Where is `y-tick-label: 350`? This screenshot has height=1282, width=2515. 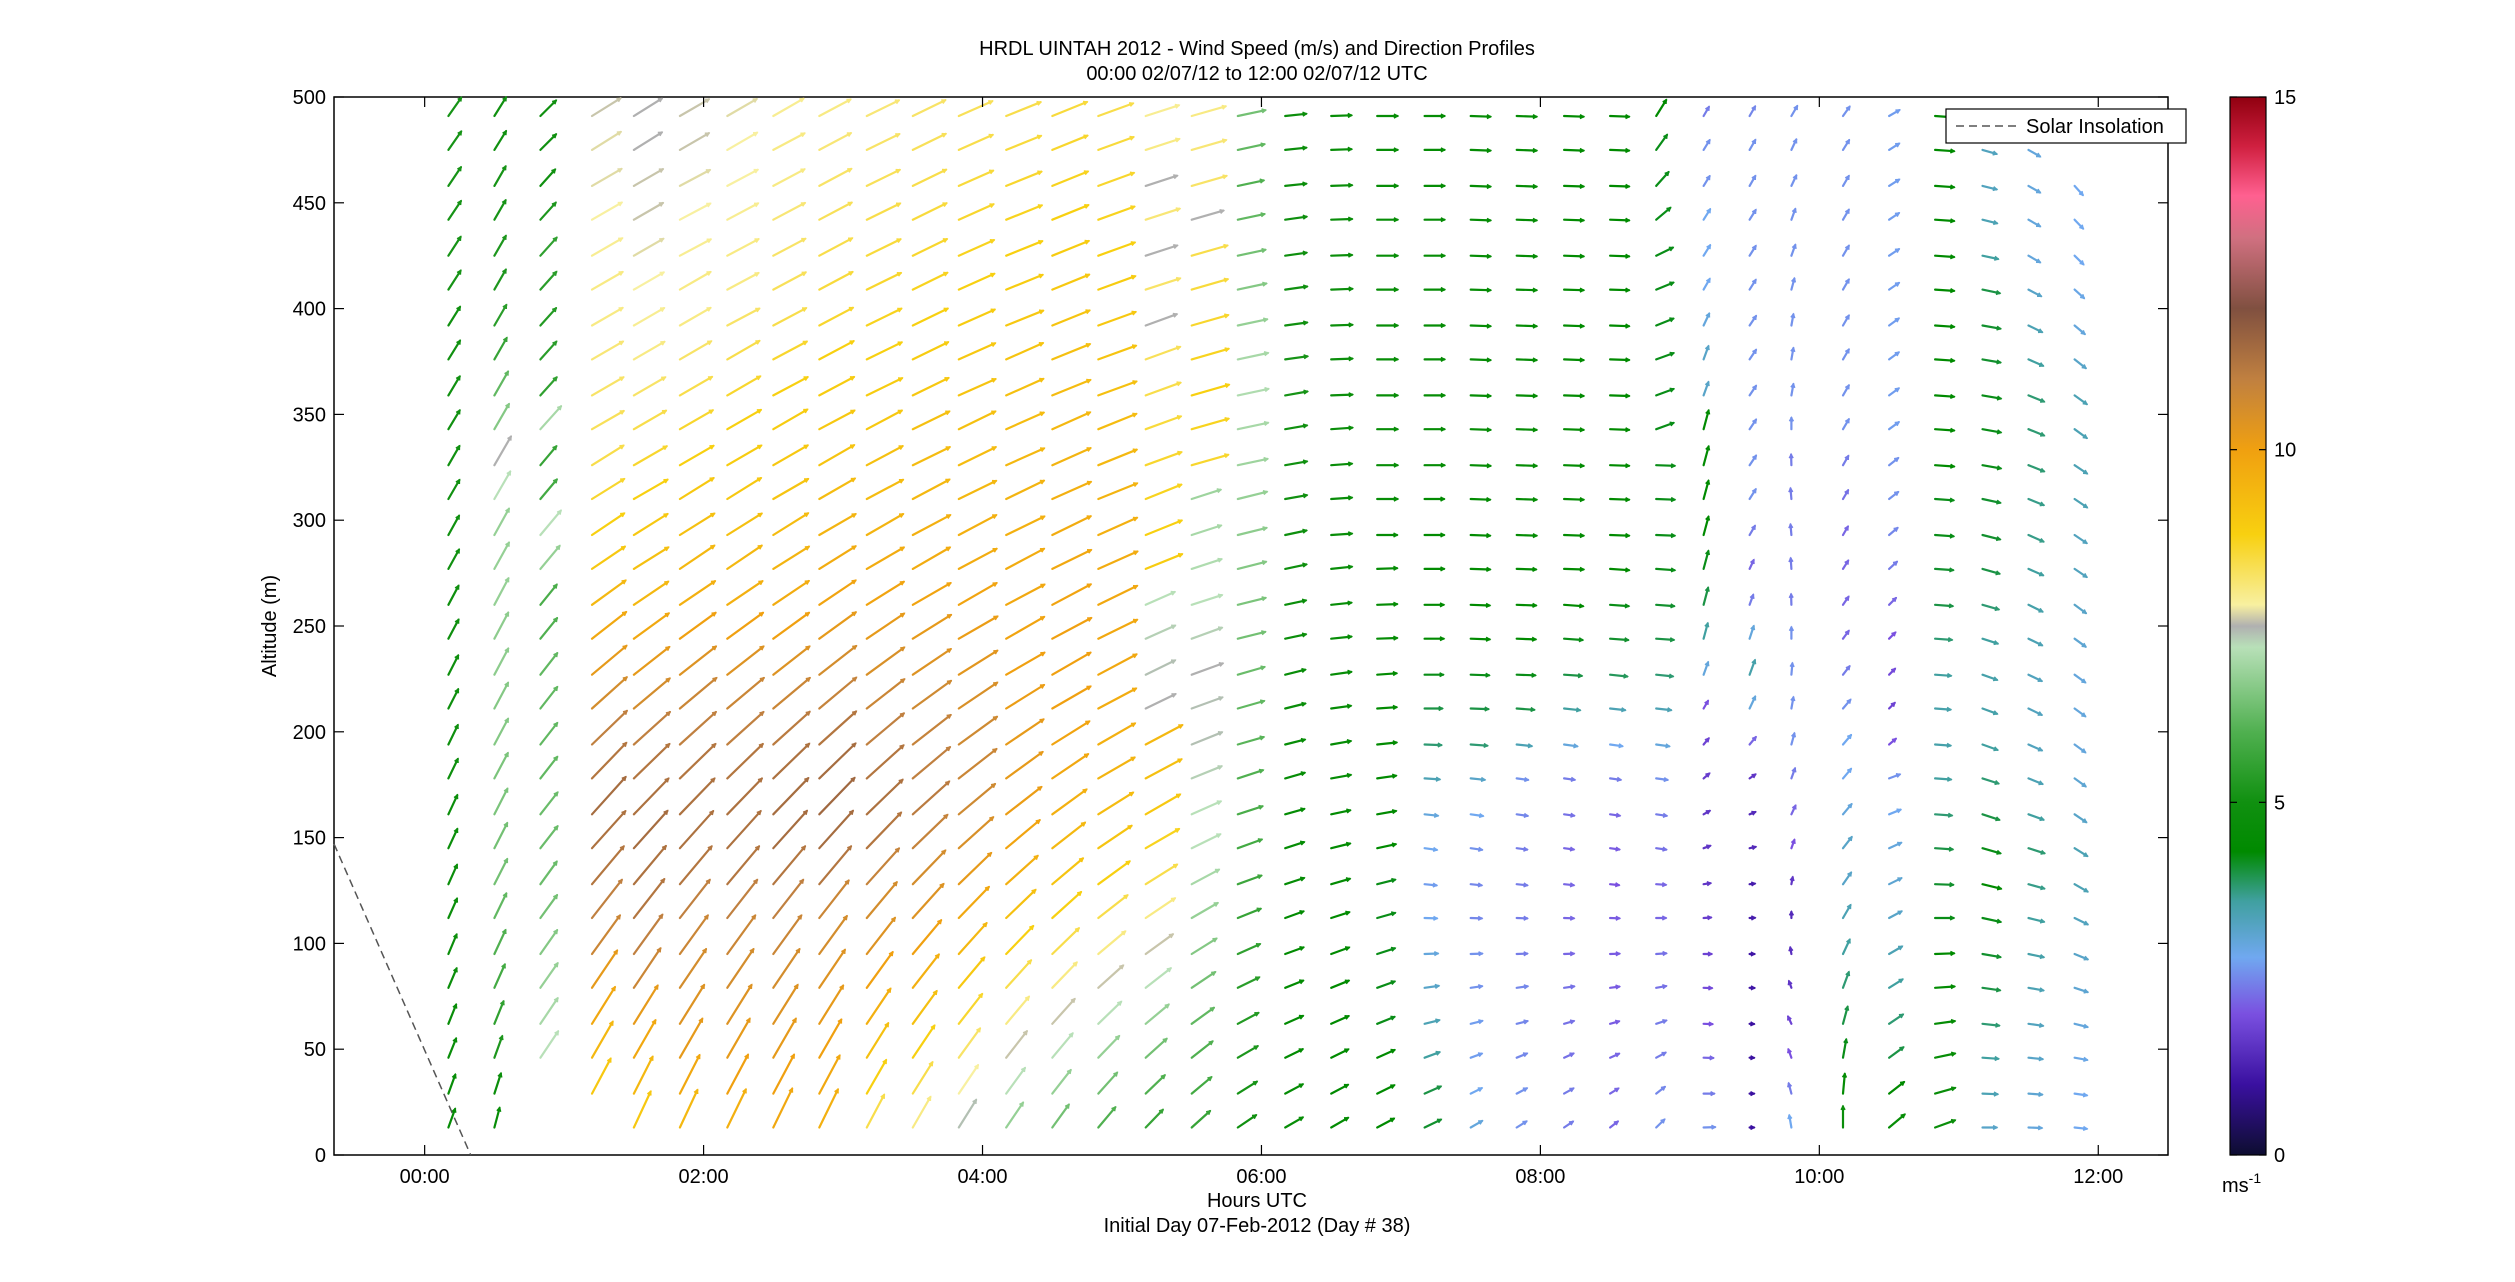
y-tick-label: 350 is located at coordinates (309, 415).